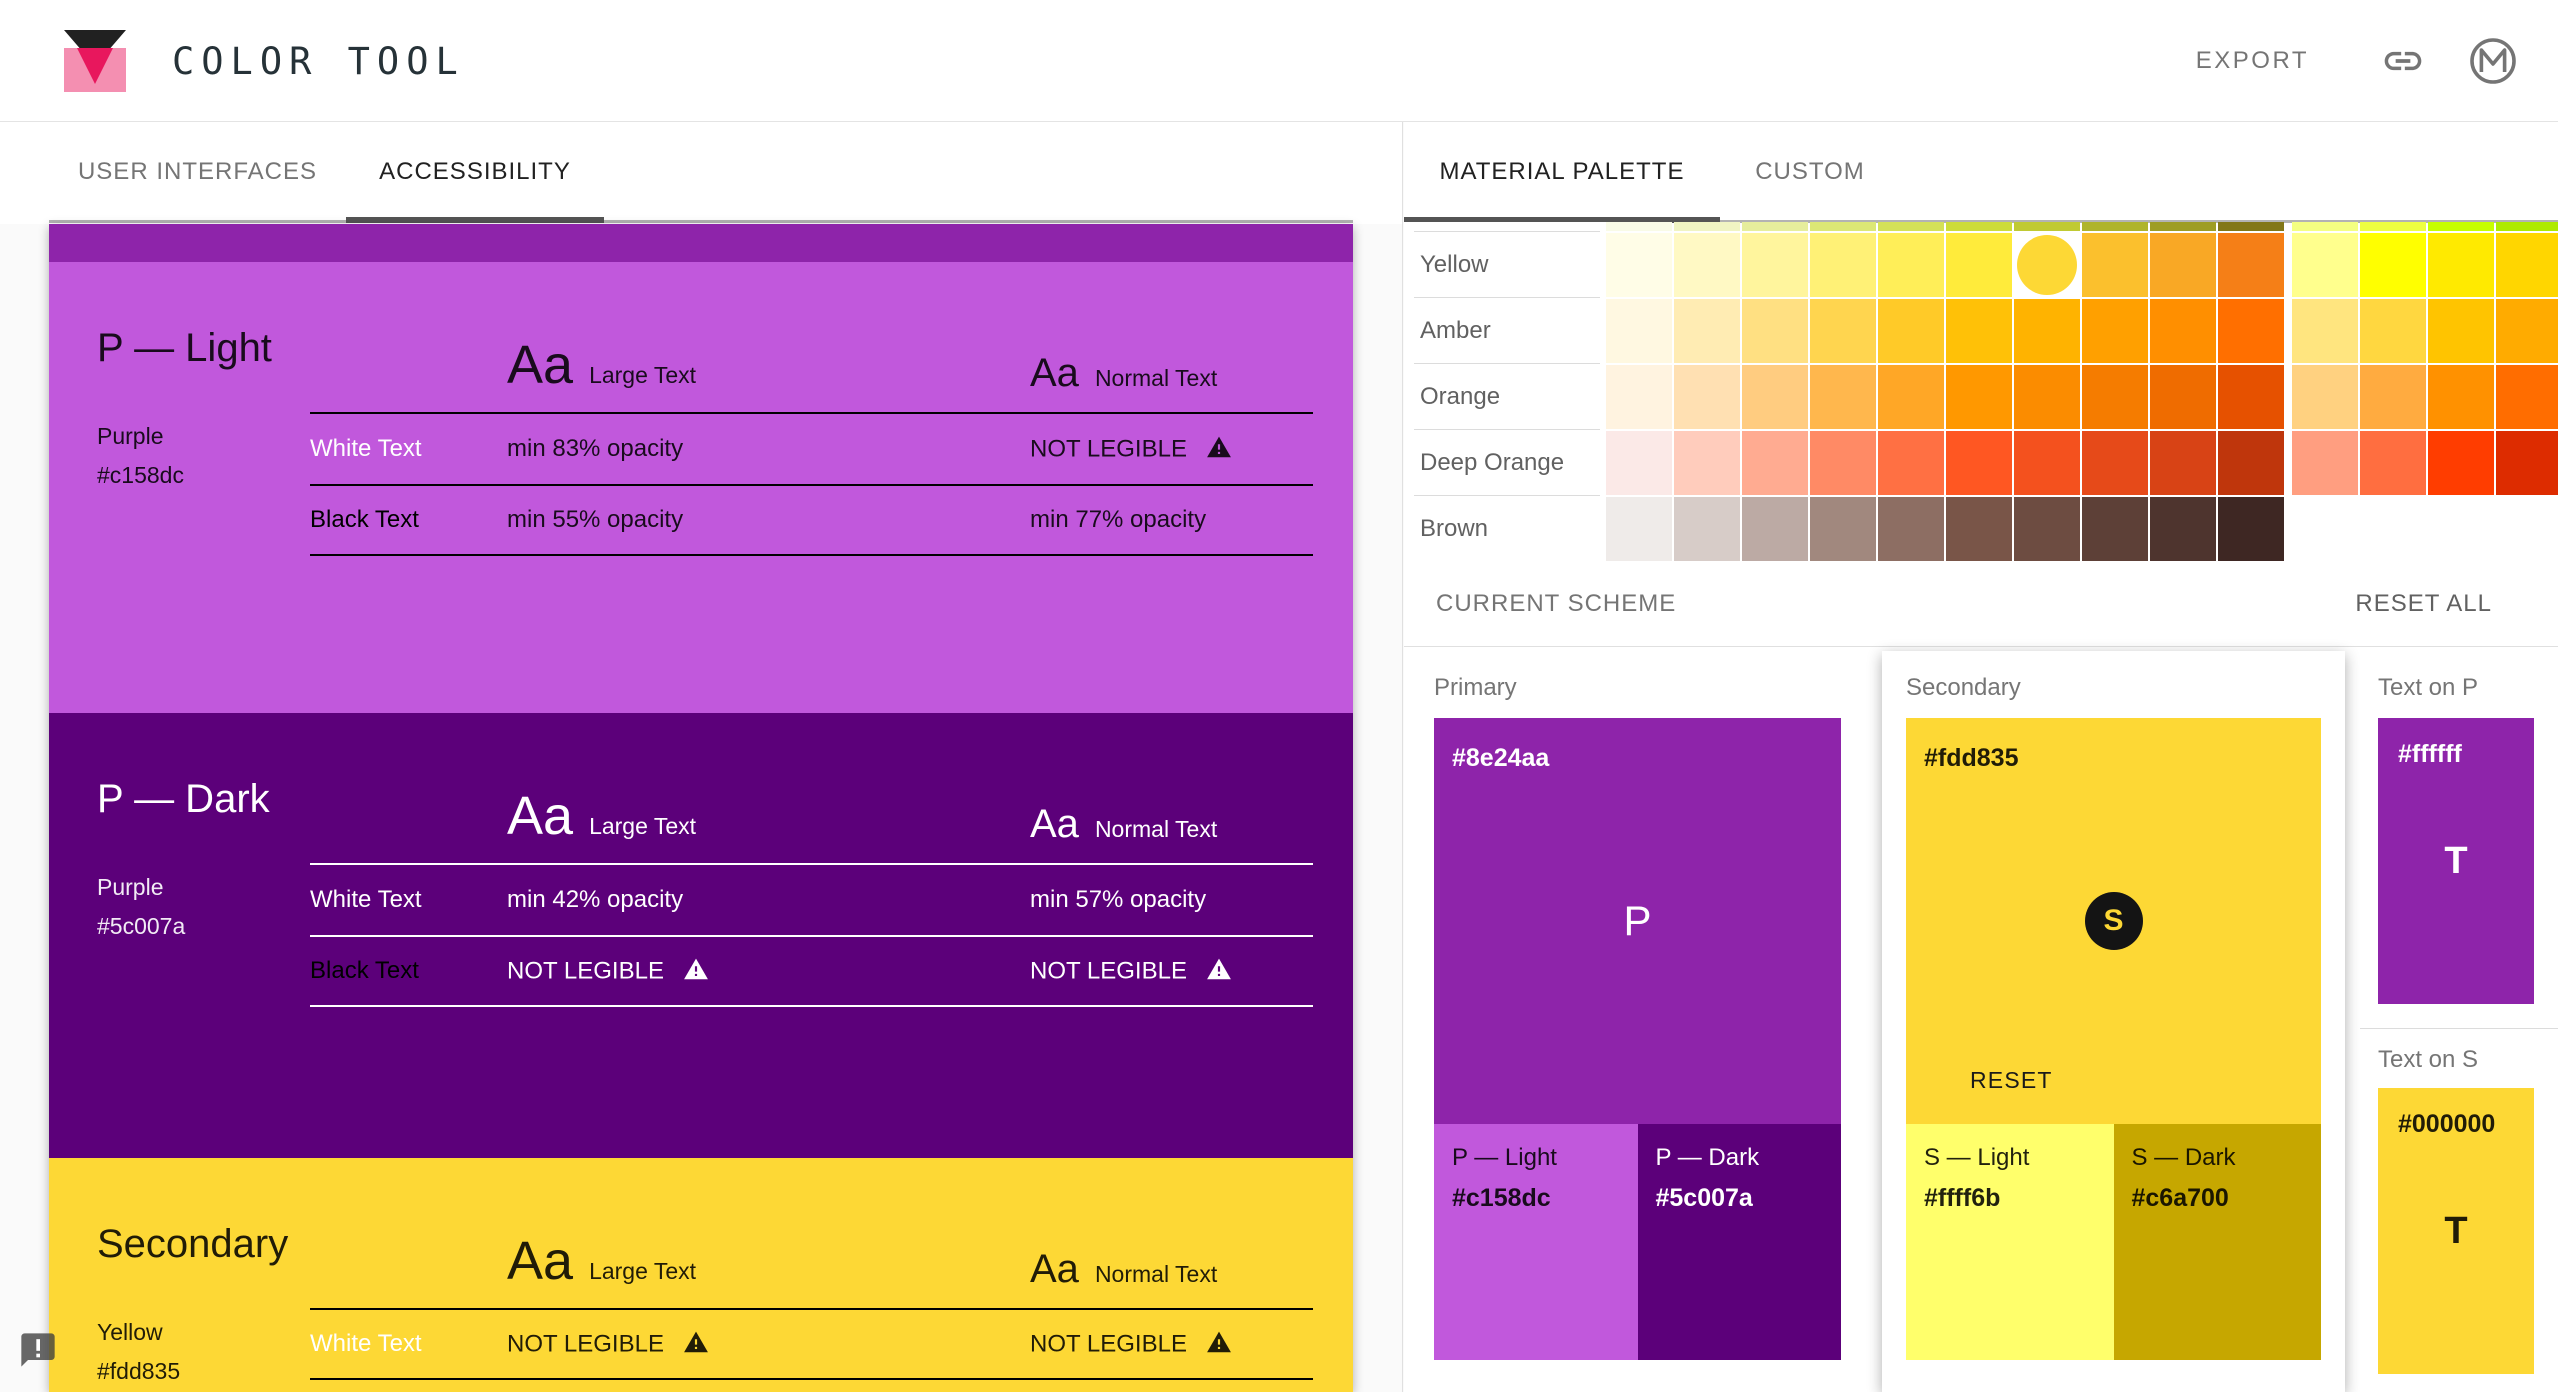 This screenshot has width=2558, height=1392. What do you see at coordinates (2217, 1242) in the screenshot?
I see `secondary-dark-swatch: S — Dark #c6a700` at bounding box center [2217, 1242].